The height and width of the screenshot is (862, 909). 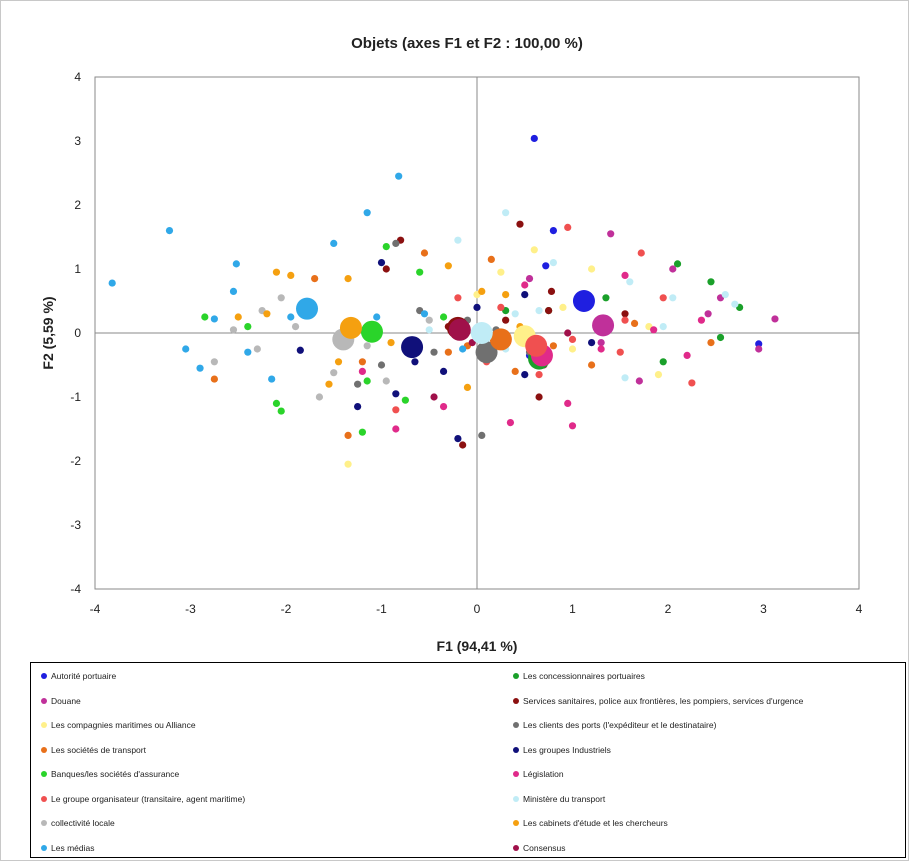 I want to click on x-tick-labels: -4 -3 -2 -1 0 1 2 3 4, so click(x=476, y=609).